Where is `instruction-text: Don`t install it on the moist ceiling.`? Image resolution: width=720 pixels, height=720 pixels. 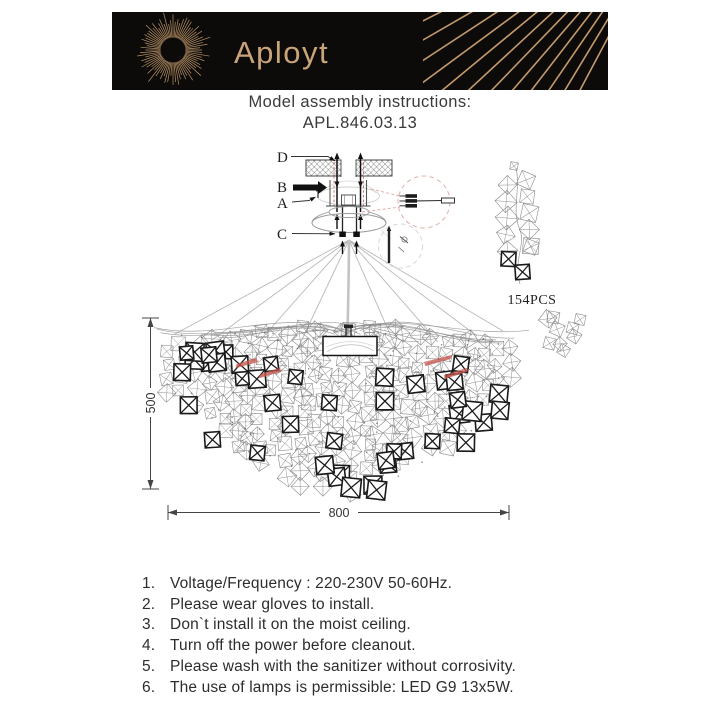 instruction-text: Don`t install it on the moist ceiling. is located at coordinates (290, 625).